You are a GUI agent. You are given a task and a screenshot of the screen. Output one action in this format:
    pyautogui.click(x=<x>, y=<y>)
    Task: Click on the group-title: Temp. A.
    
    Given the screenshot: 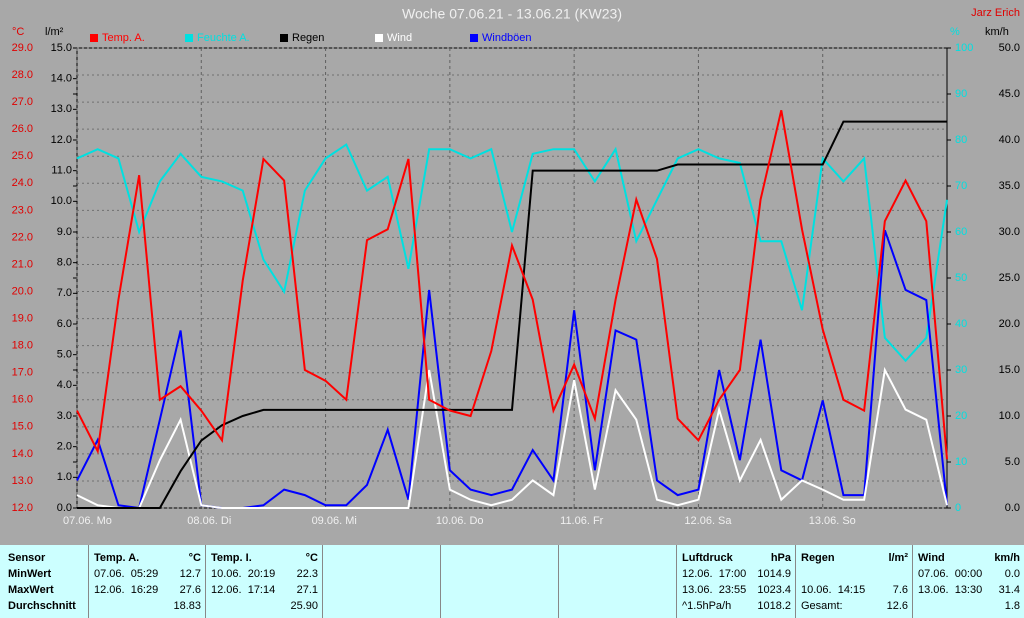 What is the action you would take?
    pyautogui.click(x=117, y=558)
    